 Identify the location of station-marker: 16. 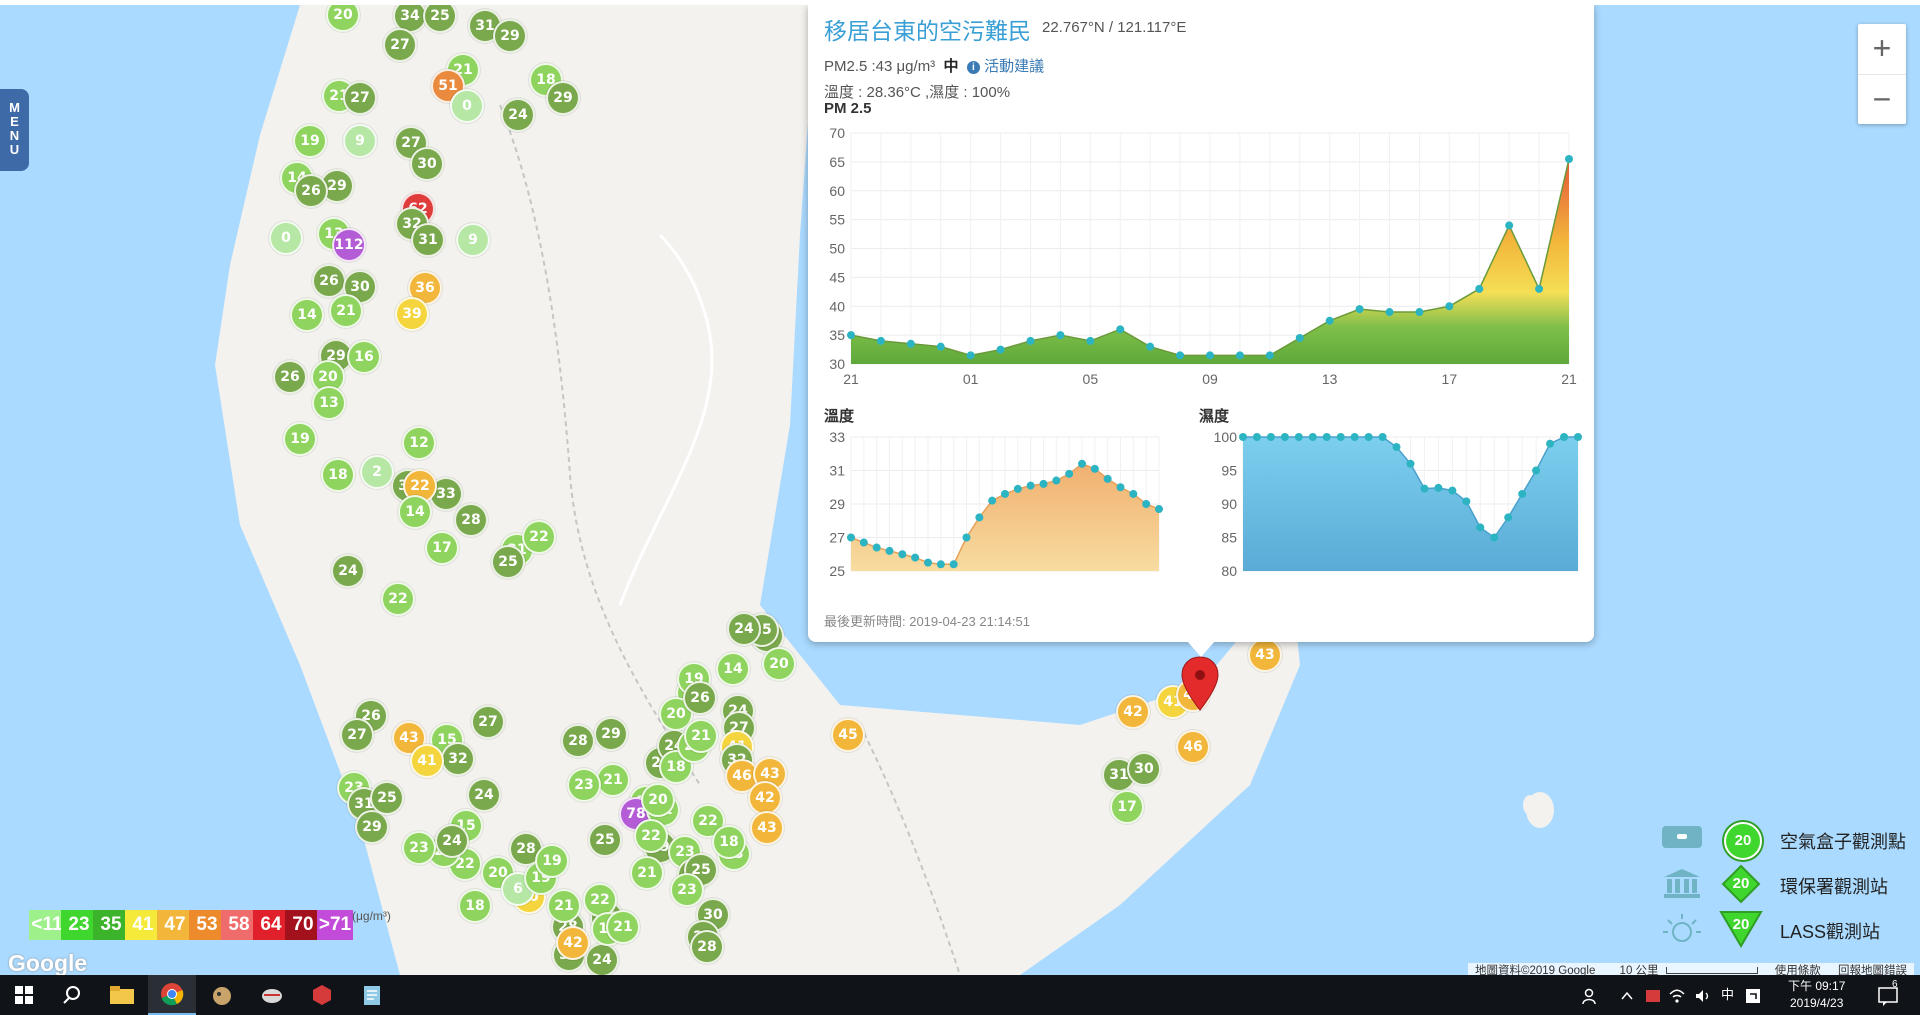
(364, 357).